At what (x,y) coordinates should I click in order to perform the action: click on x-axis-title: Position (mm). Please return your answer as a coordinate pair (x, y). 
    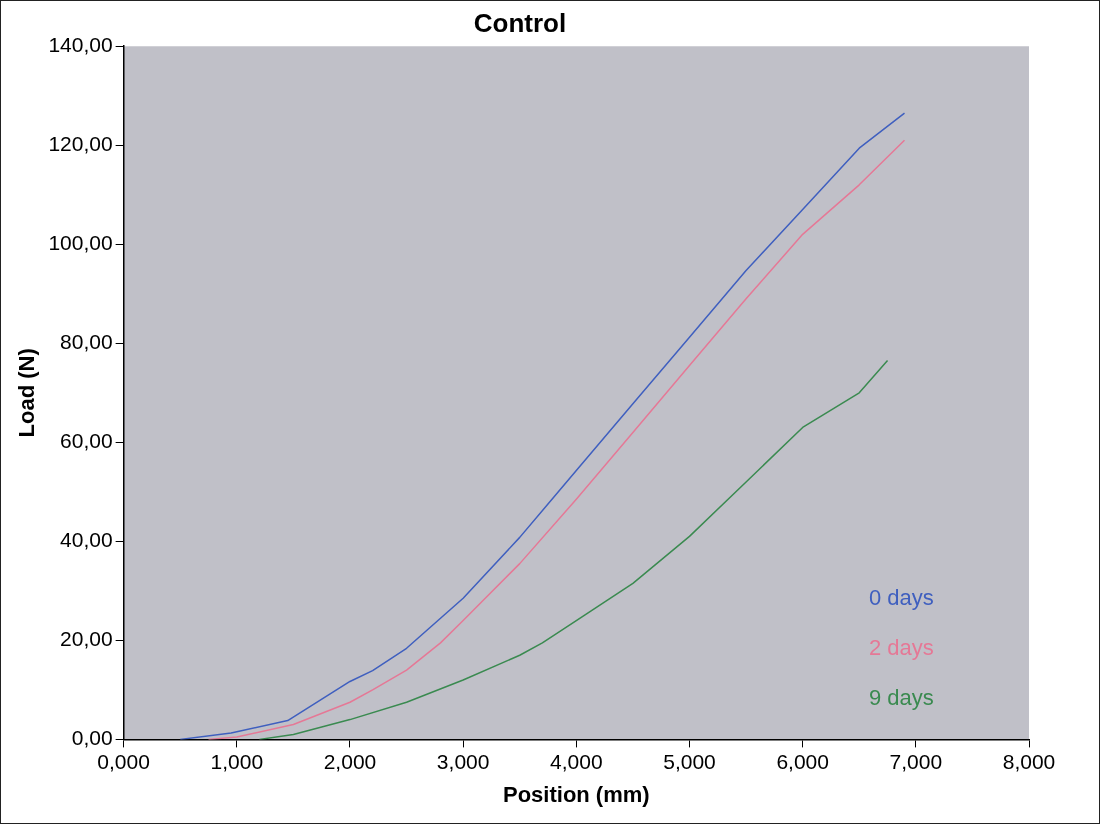
    Looking at the image, I should click on (576, 794).